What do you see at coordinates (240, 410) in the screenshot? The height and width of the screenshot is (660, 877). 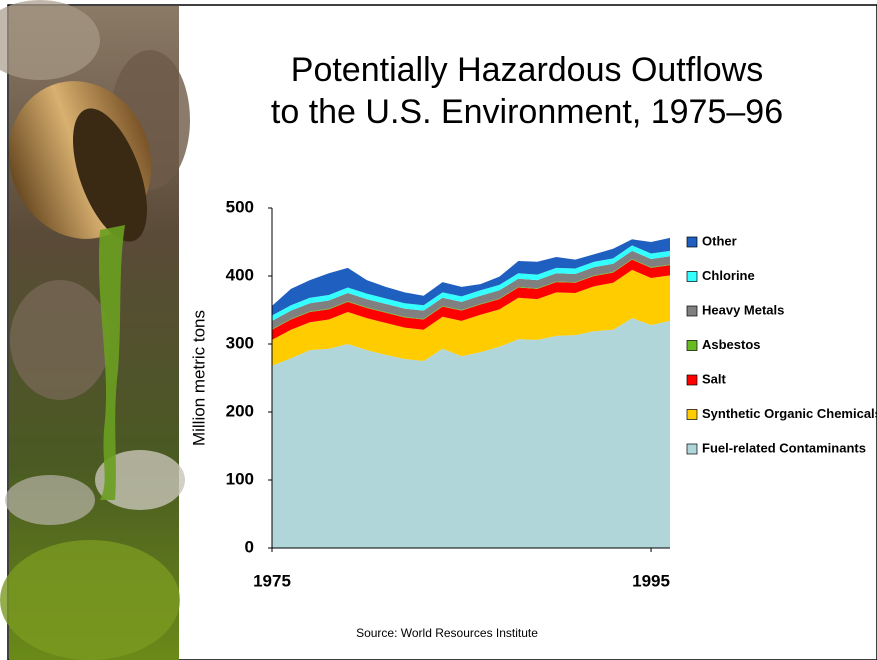 I see `y-tick-label: 200` at bounding box center [240, 410].